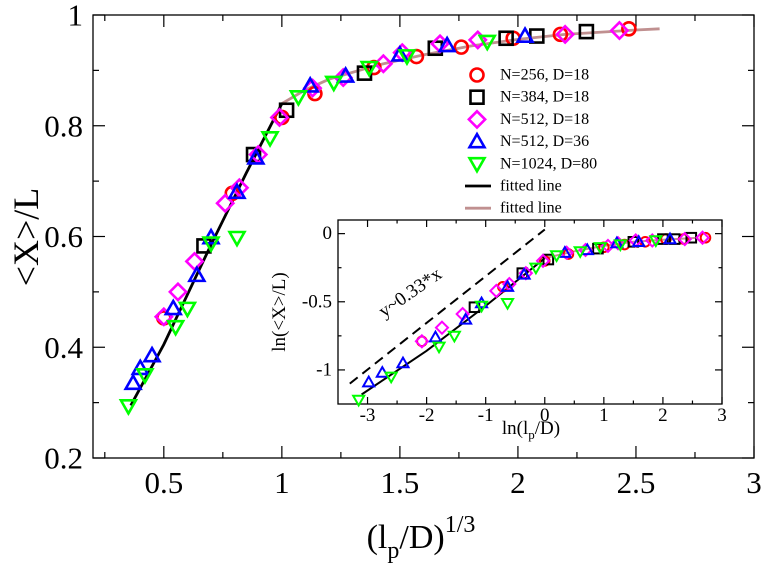 The height and width of the screenshot is (563, 764). What do you see at coordinates (26, 237) in the screenshot?
I see `main-y-axis-label: <X>/L` at bounding box center [26, 237].